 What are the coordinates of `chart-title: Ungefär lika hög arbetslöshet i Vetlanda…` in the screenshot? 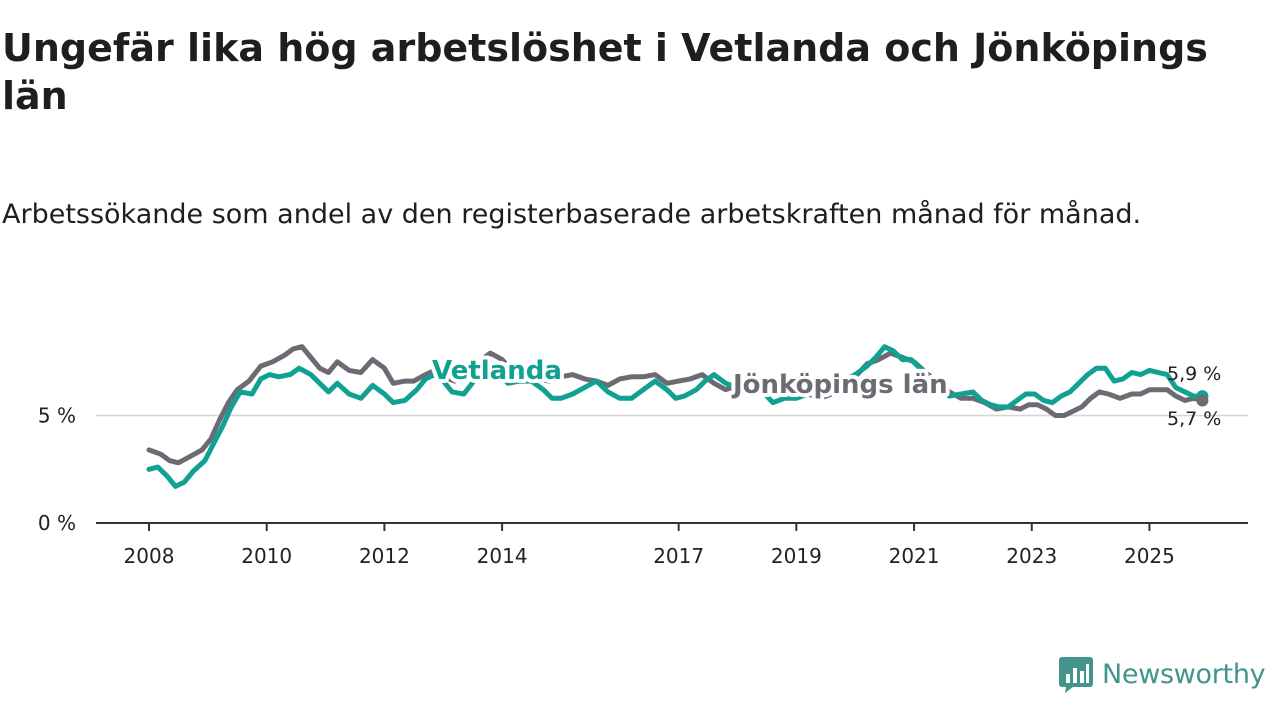 It's located at (605, 72).